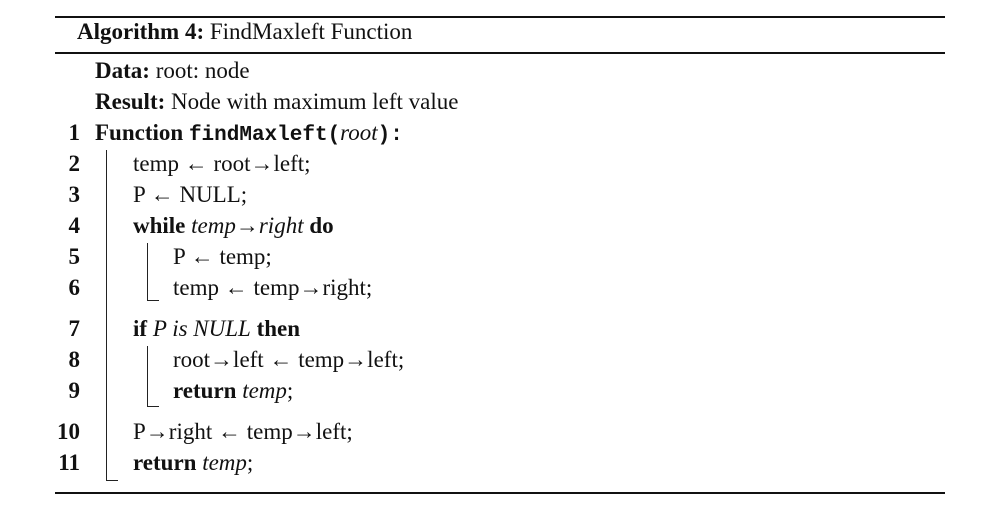  What do you see at coordinates (278, 328) in the screenshot?
I see `then-keyword: then` at bounding box center [278, 328].